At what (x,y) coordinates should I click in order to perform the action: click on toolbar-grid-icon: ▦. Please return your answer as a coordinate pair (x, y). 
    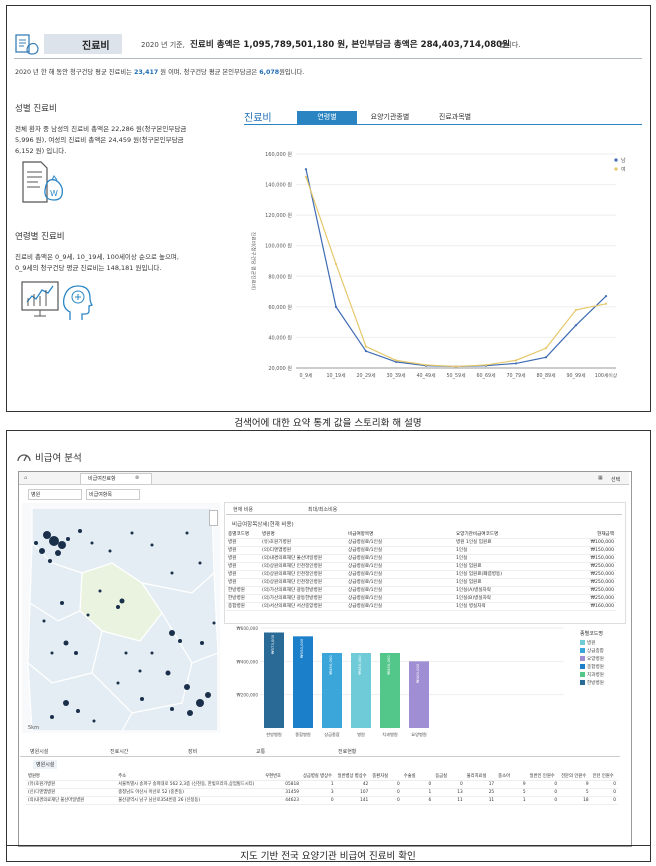
    Looking at the image, I should click on (600, 478).